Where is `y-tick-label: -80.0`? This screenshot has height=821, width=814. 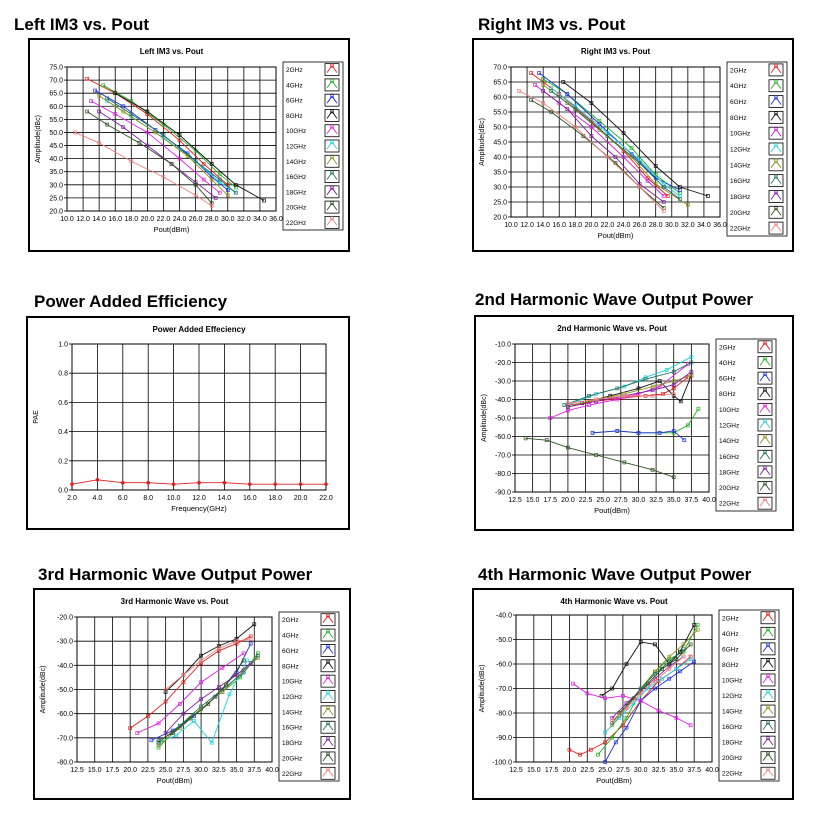 y-tick-label: -80.0 is located at coordinates (65, 763).